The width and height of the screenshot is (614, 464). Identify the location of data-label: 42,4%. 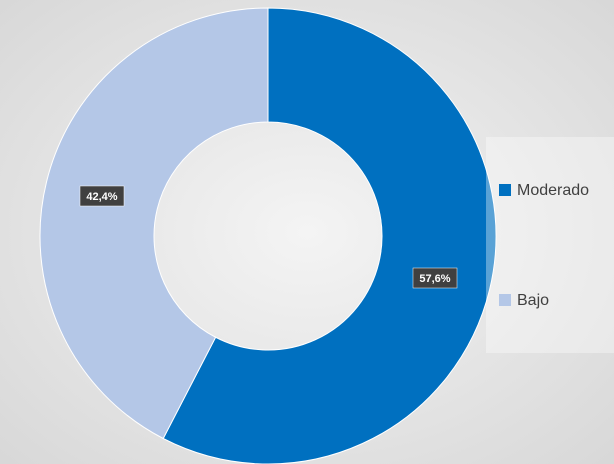
(101, 197).